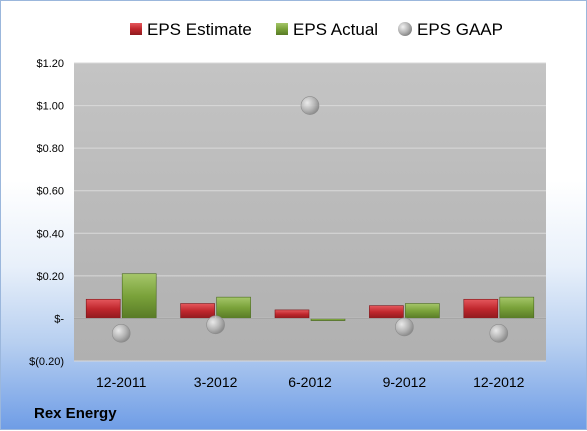  Describe the element at coordinates (199, 29) in the screenshot. I see `legend-label-estimate: EPS Estimate` at that location.